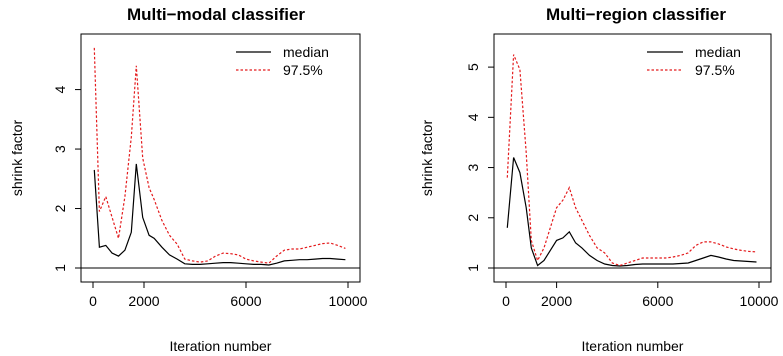  What do you see at coordinates (473, 67) in the screenshot?
I see `y-tick-label: 5` at bounding box center [473, 67].